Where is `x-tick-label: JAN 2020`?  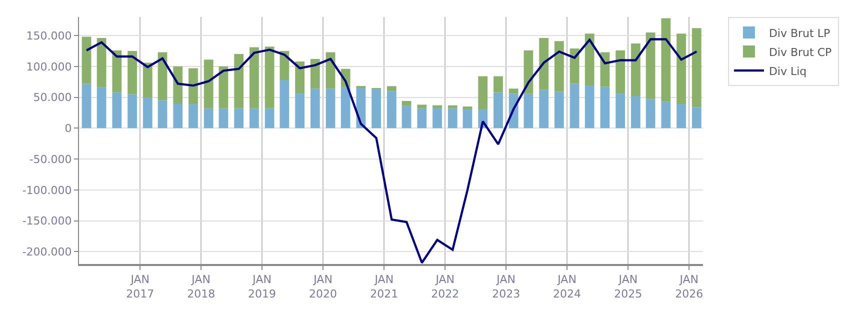
x-tick-label: JAN 2020 is located at coordinates (323, 286).